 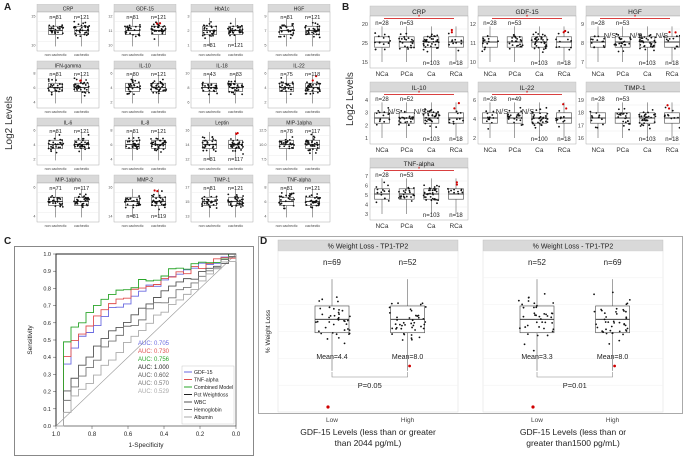 I want to click on a-1-outlier, so click(x=312, y=80).